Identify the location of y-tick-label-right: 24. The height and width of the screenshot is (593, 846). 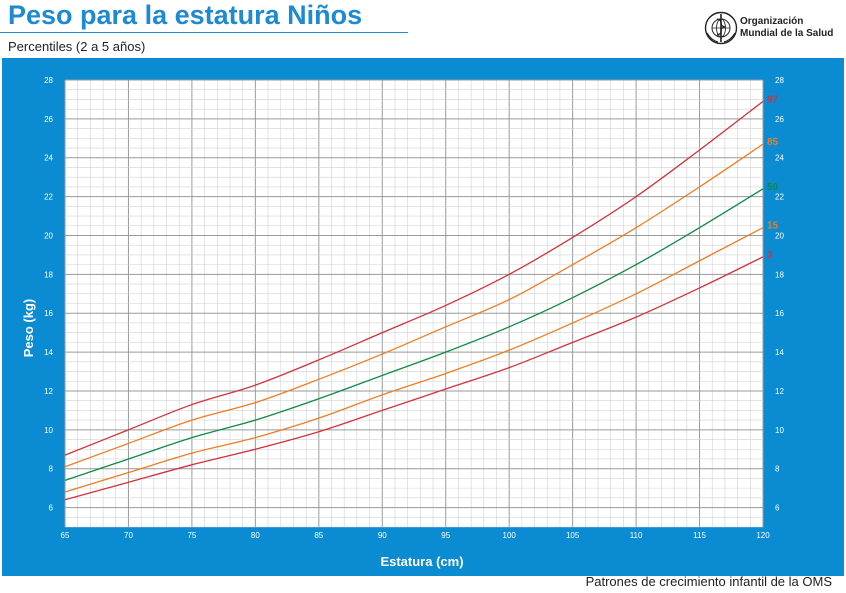
(779, 158).